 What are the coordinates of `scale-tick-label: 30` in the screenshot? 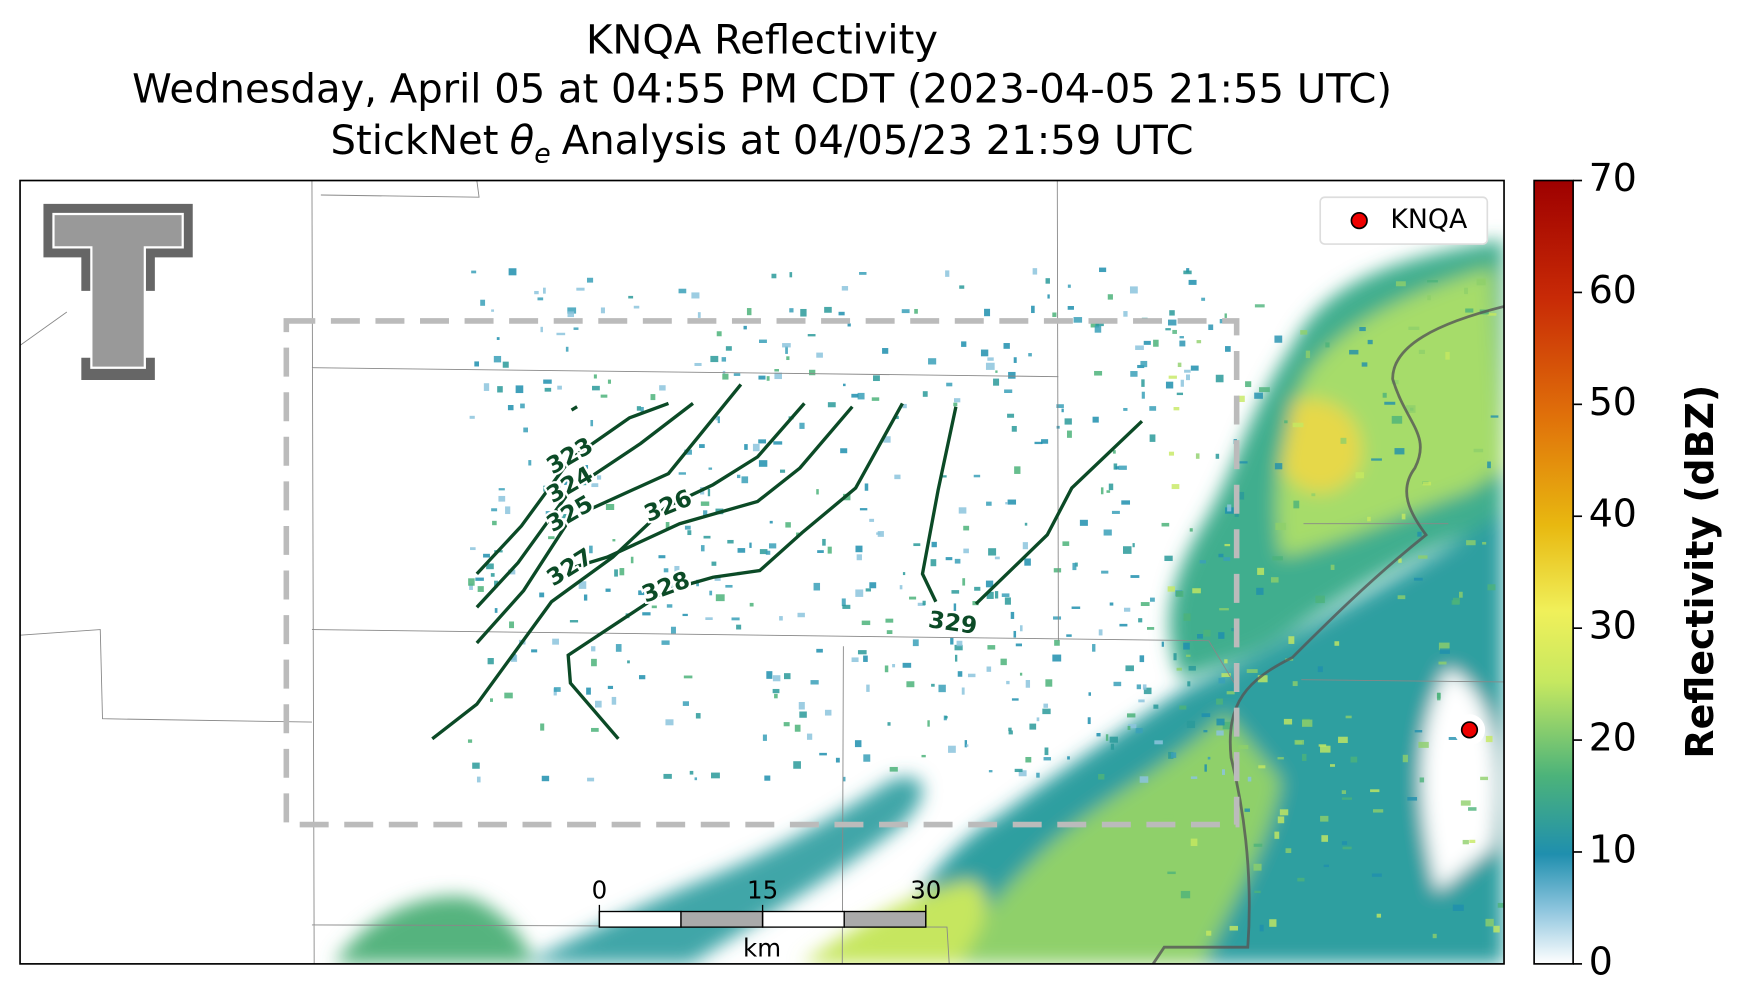 It's located at (925, 889).